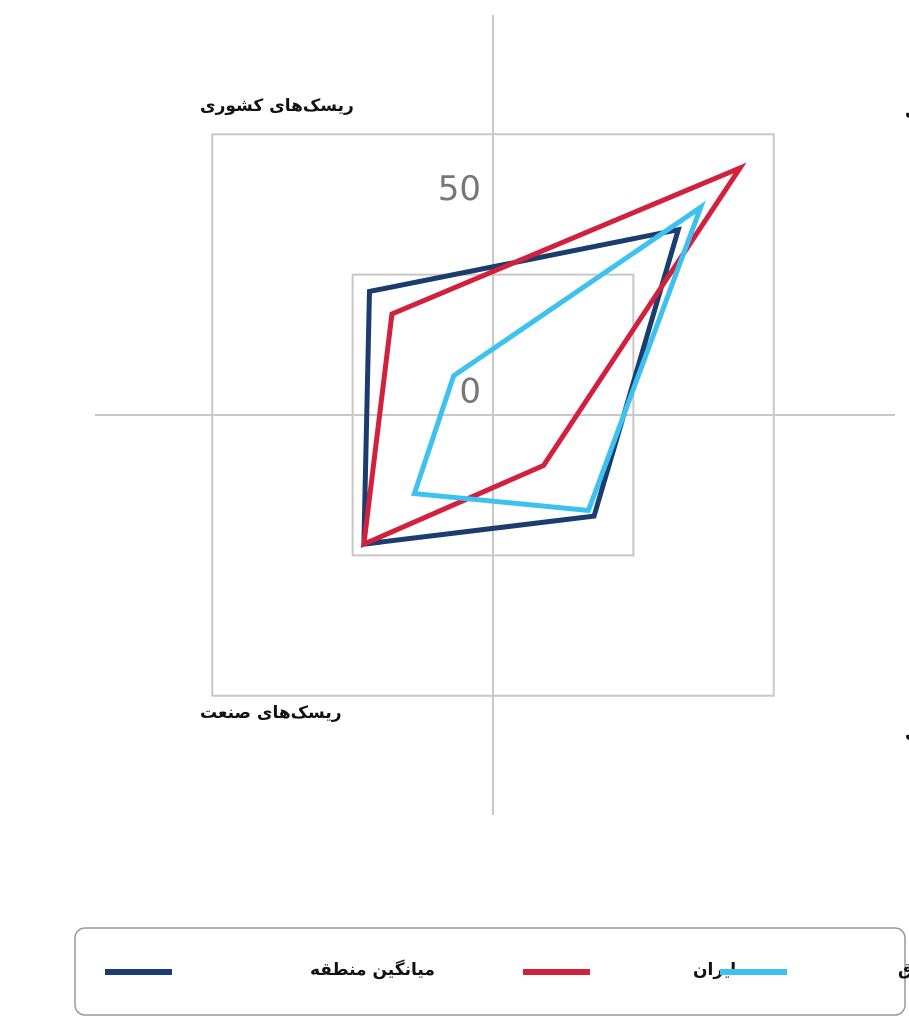 The height and width of the screenshot is (1021, 909). Describe the element at coordinates (271, 713) in the screenshot. I see `category-label: ریسک‌های صنعت` at that location.